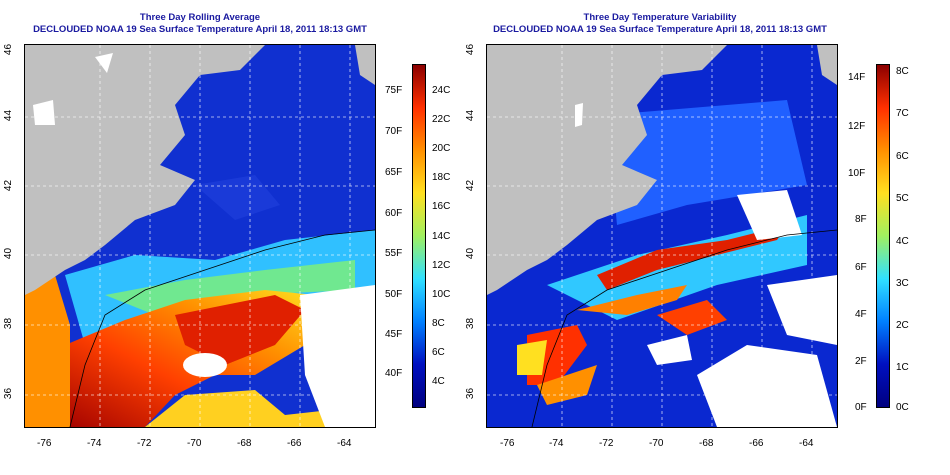  What do you see at coordinates (660, 17) in the screenshot?
I see `right-title-line1: Three Day Temperature Variability` at bounding box center [660, 17].